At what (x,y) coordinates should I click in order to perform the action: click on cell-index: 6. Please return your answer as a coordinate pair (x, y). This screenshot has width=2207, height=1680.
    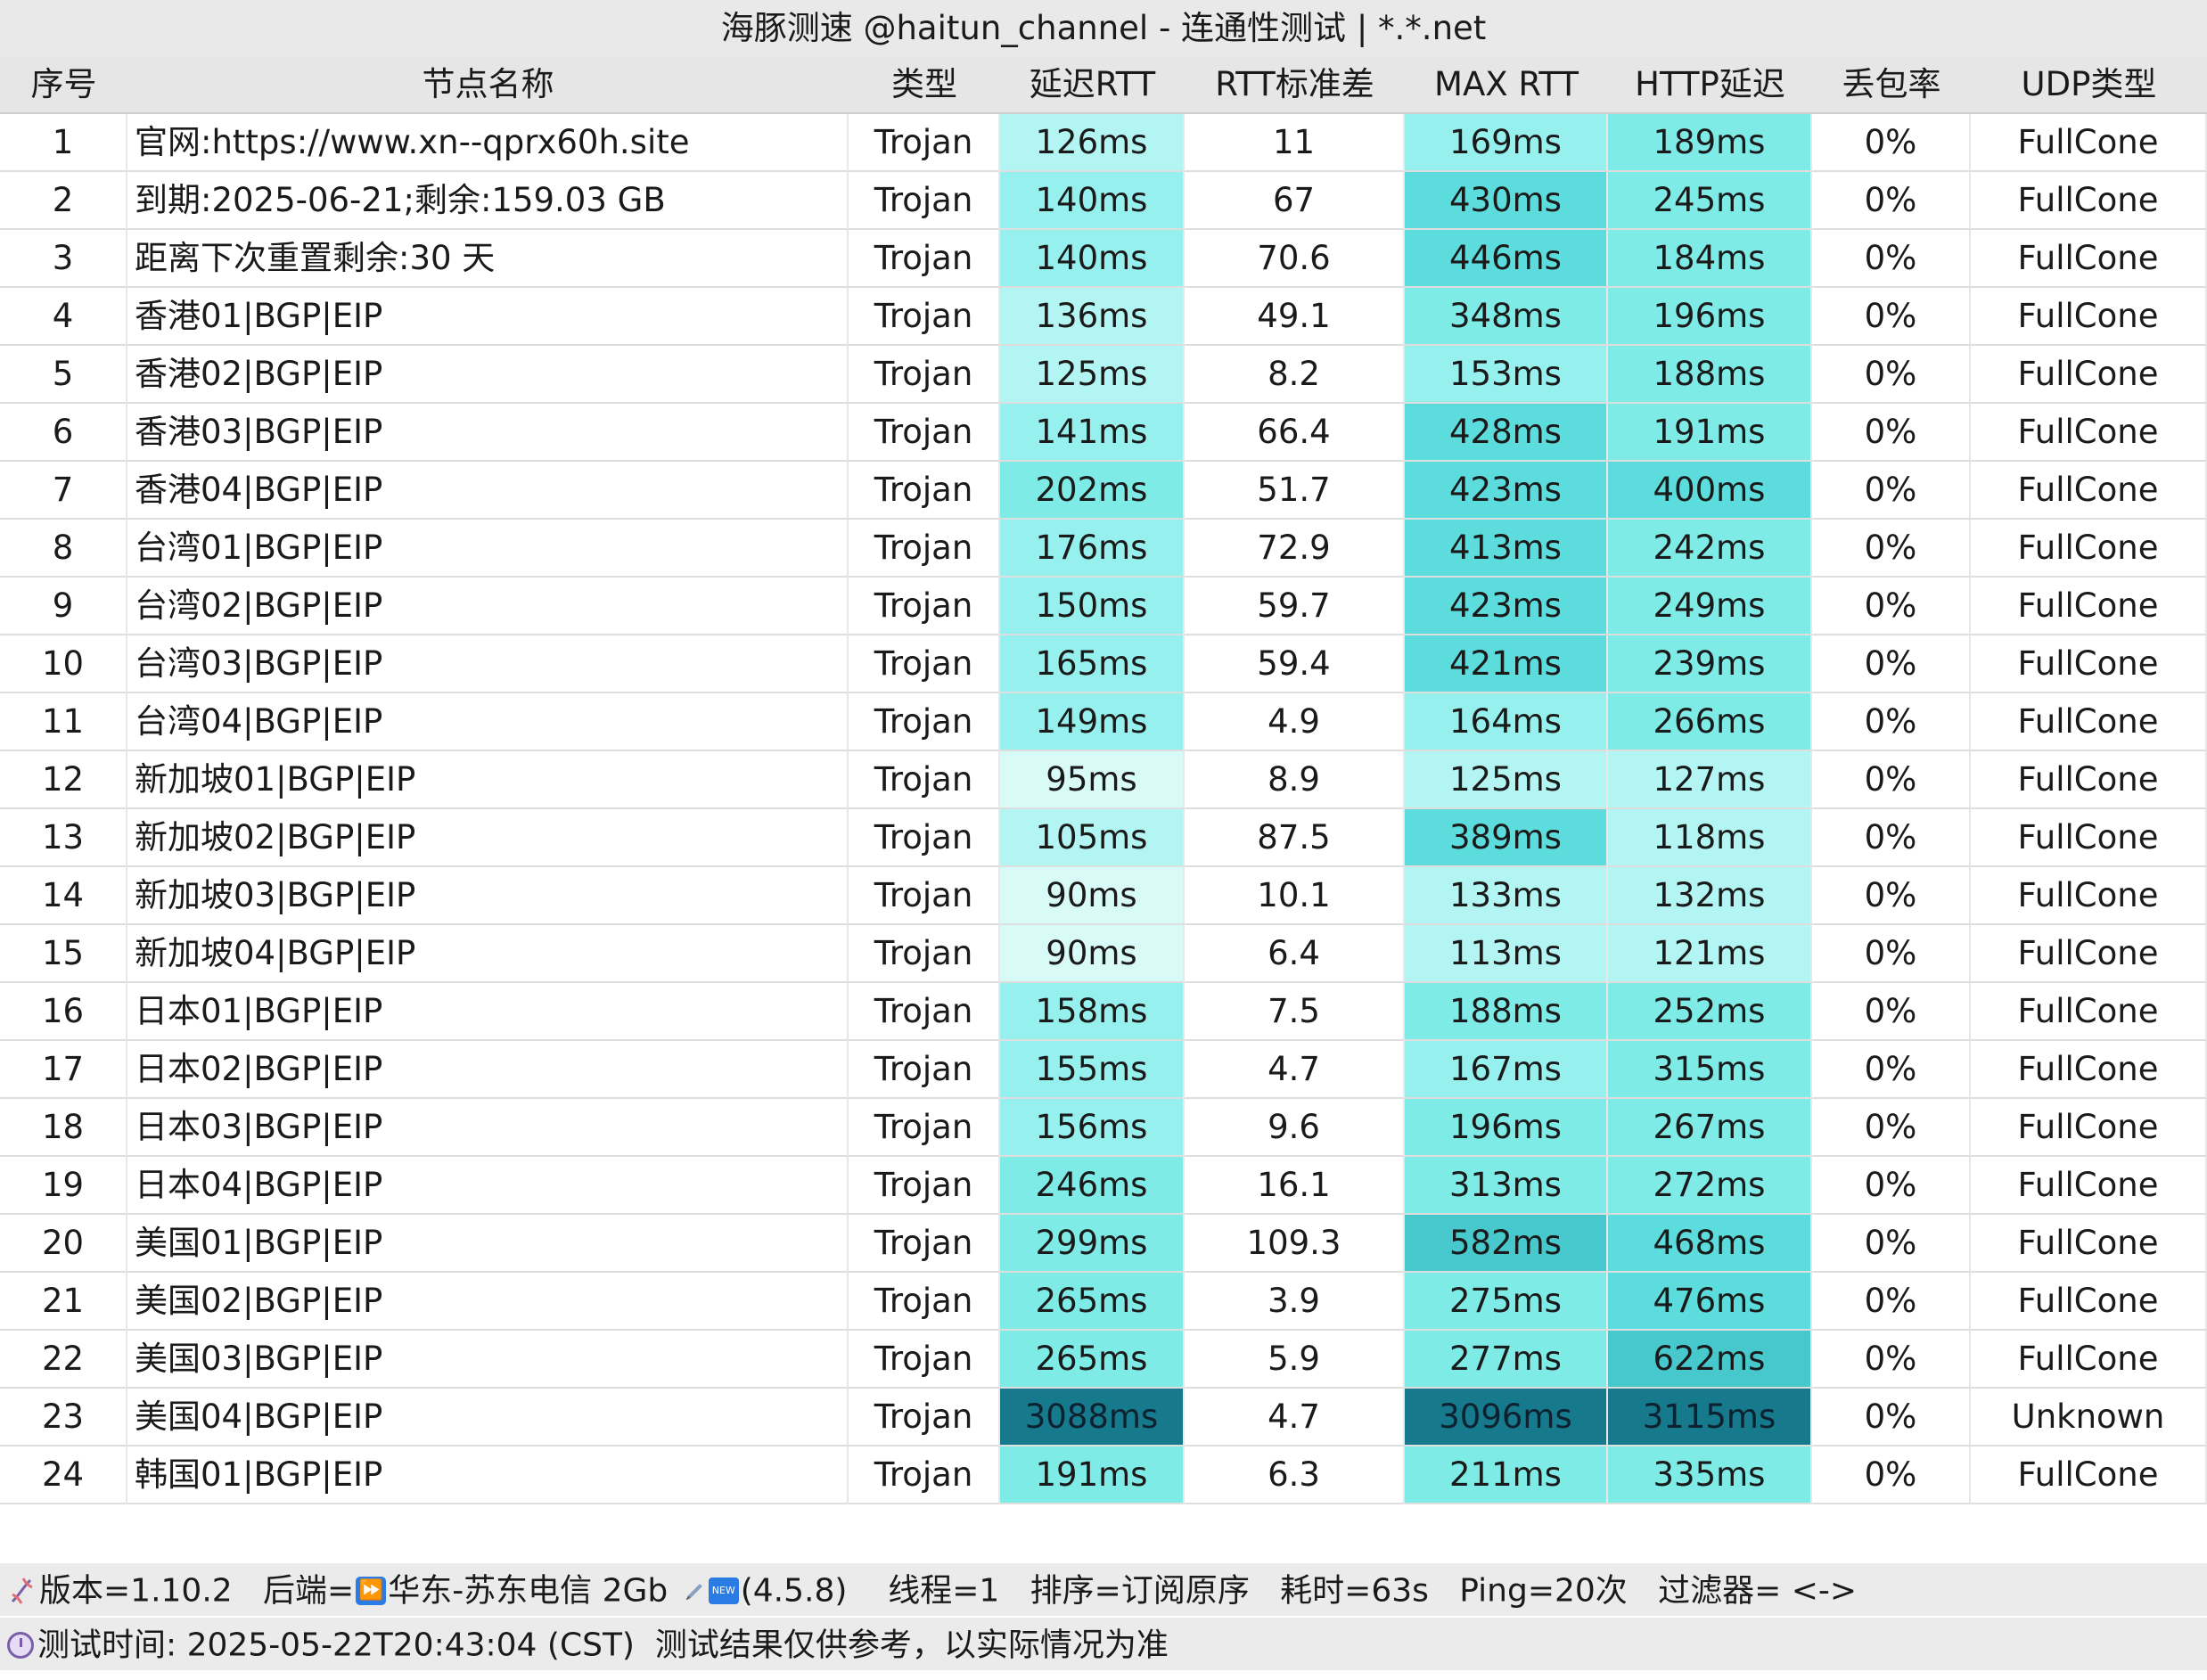
    Looking at the image, I should click on (63, 433).